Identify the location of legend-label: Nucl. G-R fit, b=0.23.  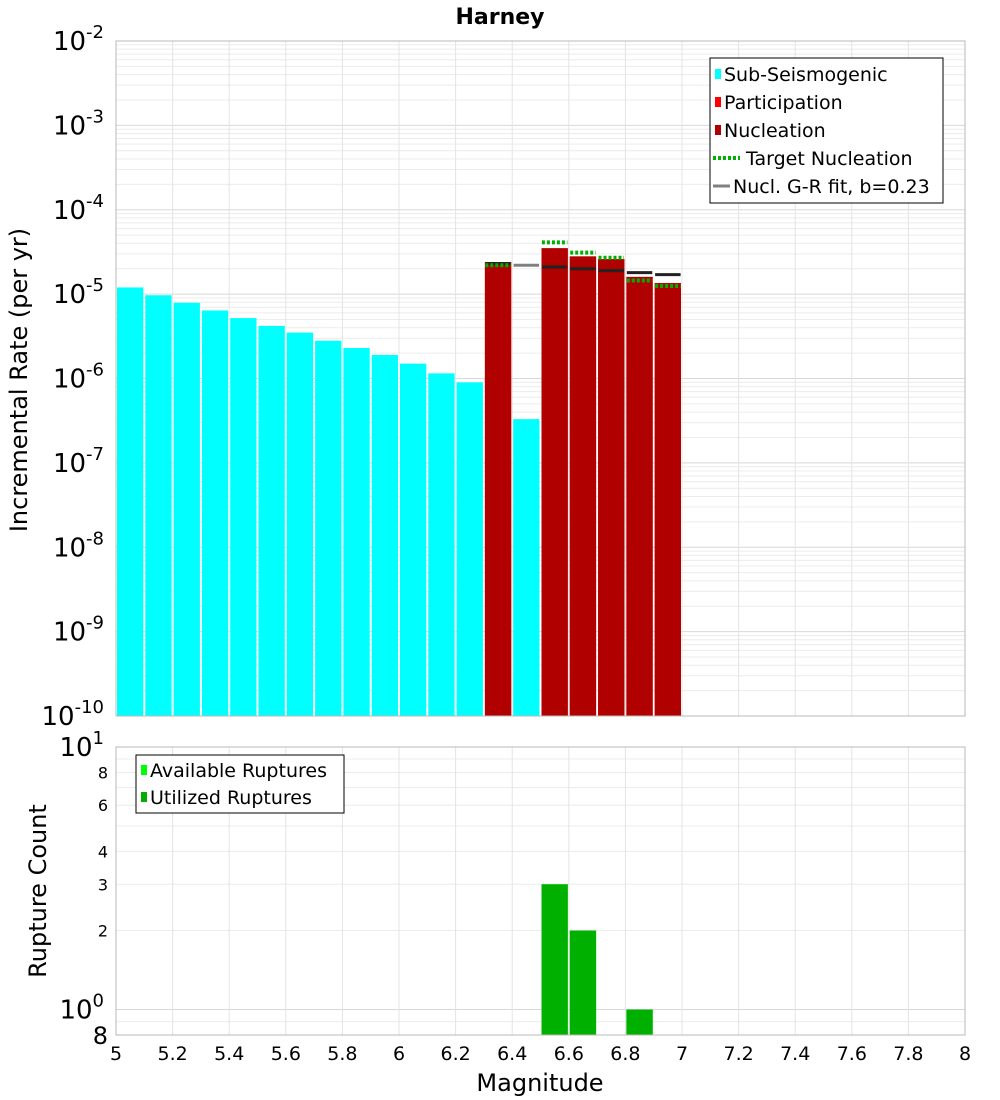
(831, 187).